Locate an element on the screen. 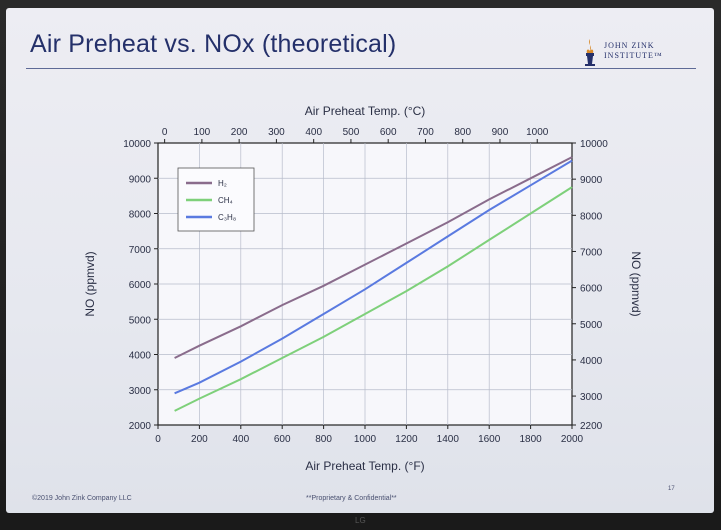 The image size is (721, 530). y-tick-label: 4000 is located at coordinates (140, 356).